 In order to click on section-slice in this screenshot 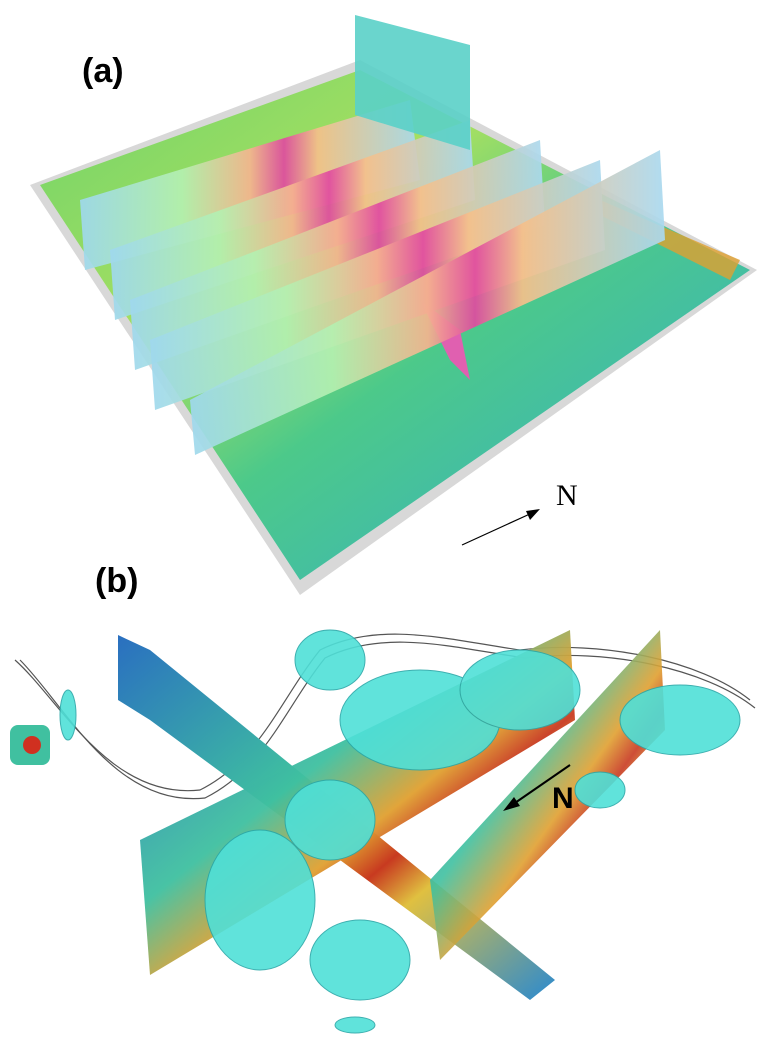, I will do `click(547, 795)`.